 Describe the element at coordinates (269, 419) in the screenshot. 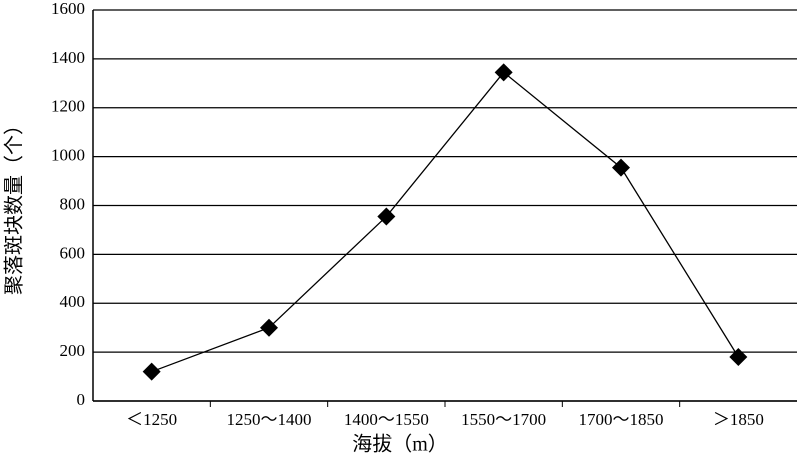

I see `x-tick-label: 1250～1400` at that location.